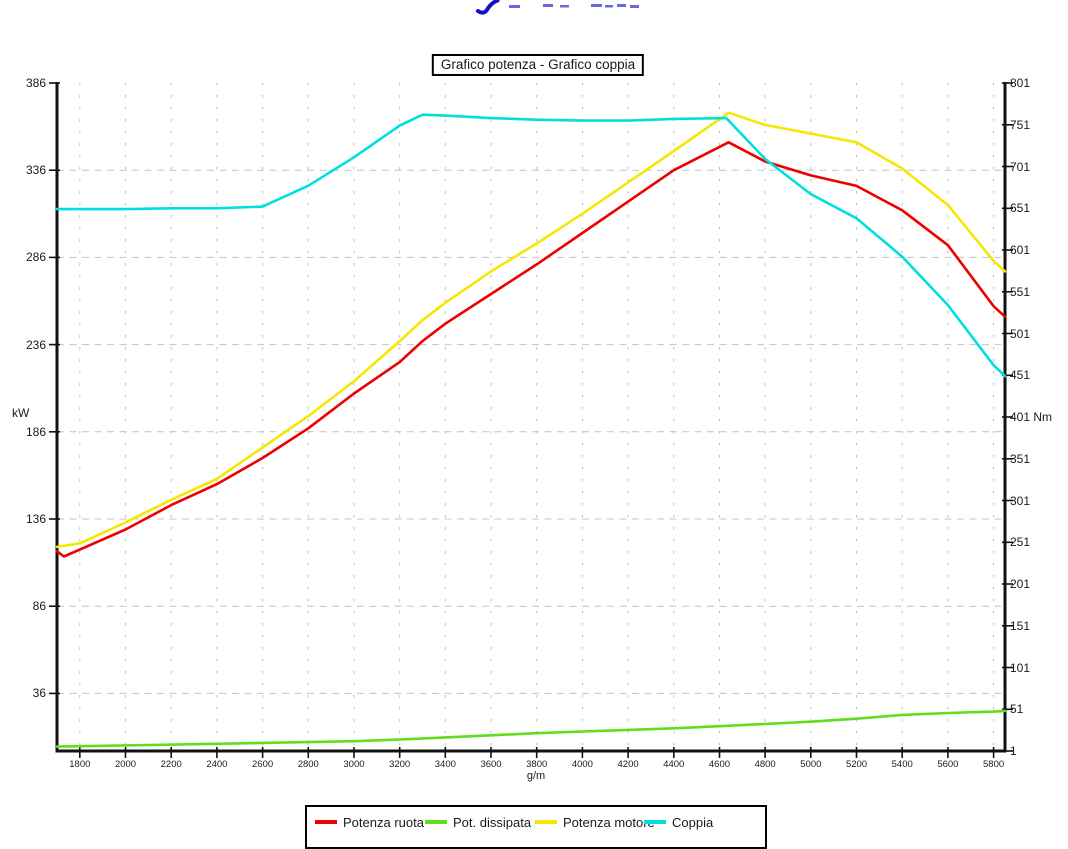  What do you see at coordinates (35, 170) in the screenshot?
I see `y-left-tick-label: 336` at bounding box center [35, 170].